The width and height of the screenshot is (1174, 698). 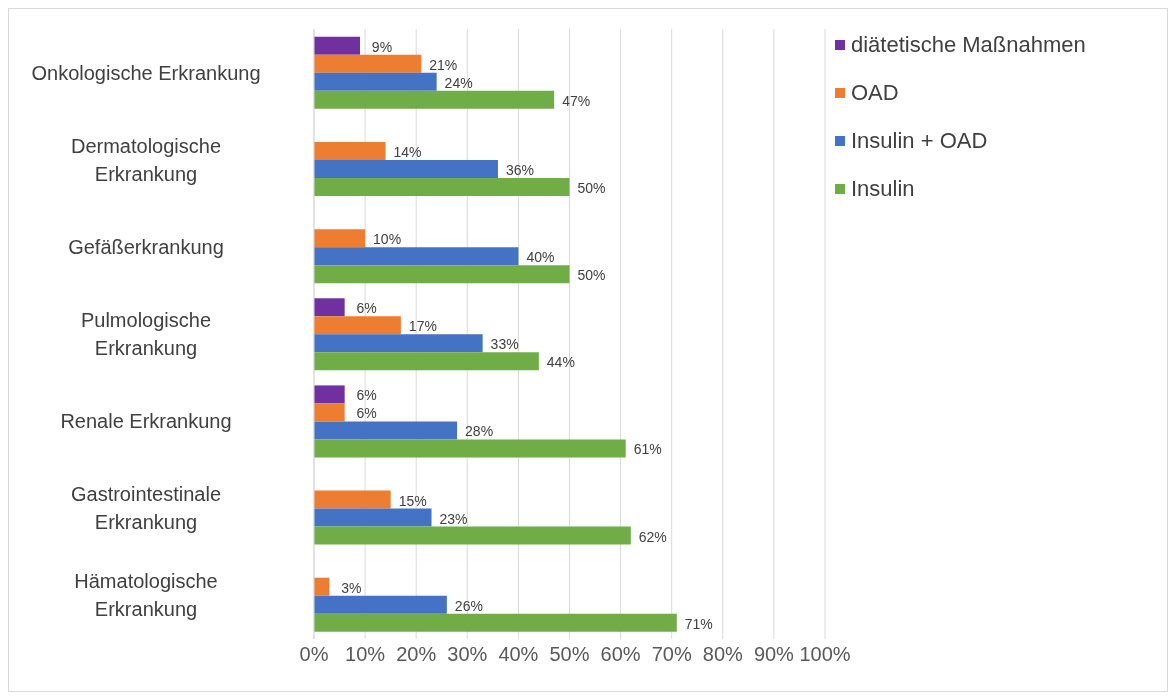 I want to click on data-label: 36%, so click(x=519, y=169).